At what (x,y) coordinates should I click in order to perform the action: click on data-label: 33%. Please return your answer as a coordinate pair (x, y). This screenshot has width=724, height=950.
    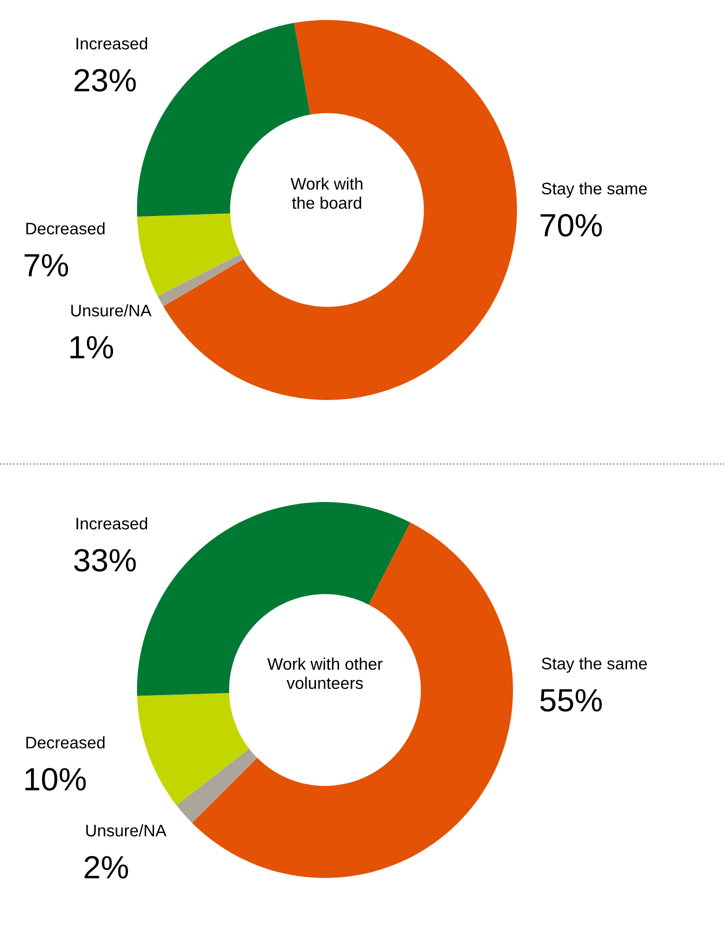
    Looking at the image, I should click on (105, 560).